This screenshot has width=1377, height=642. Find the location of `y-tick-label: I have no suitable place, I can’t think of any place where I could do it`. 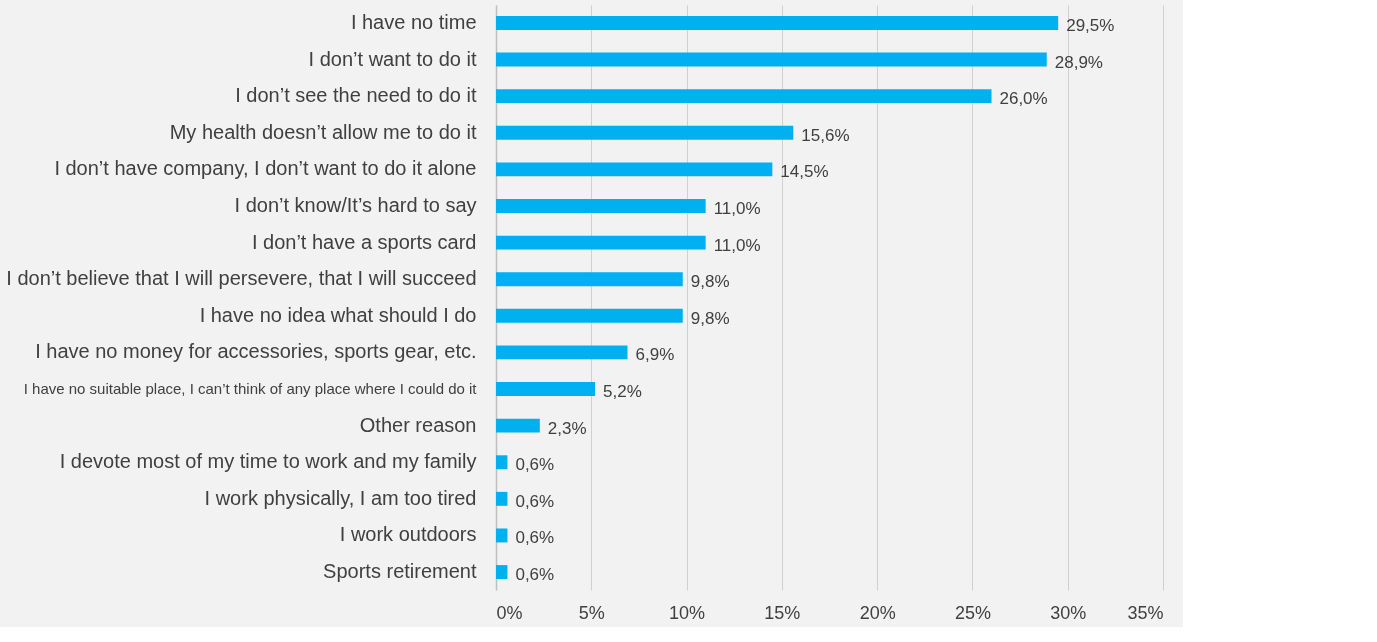

y-tick-label: I have no suitable place, I can’t think of any place where I could do it is located at coordinates (250, 389).